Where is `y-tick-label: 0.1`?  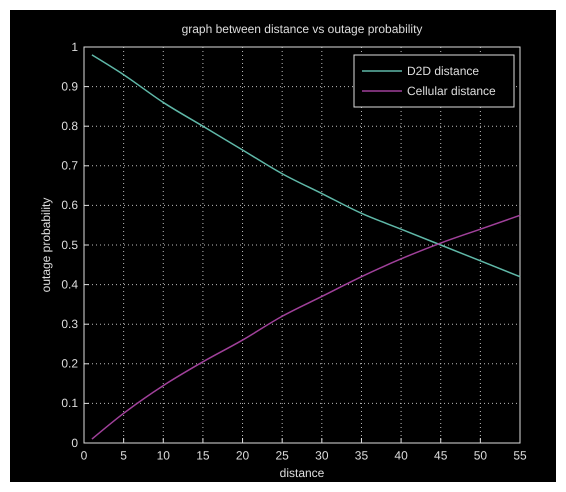
y-tick-label: 0.1 is located at coordinates (69, 403).